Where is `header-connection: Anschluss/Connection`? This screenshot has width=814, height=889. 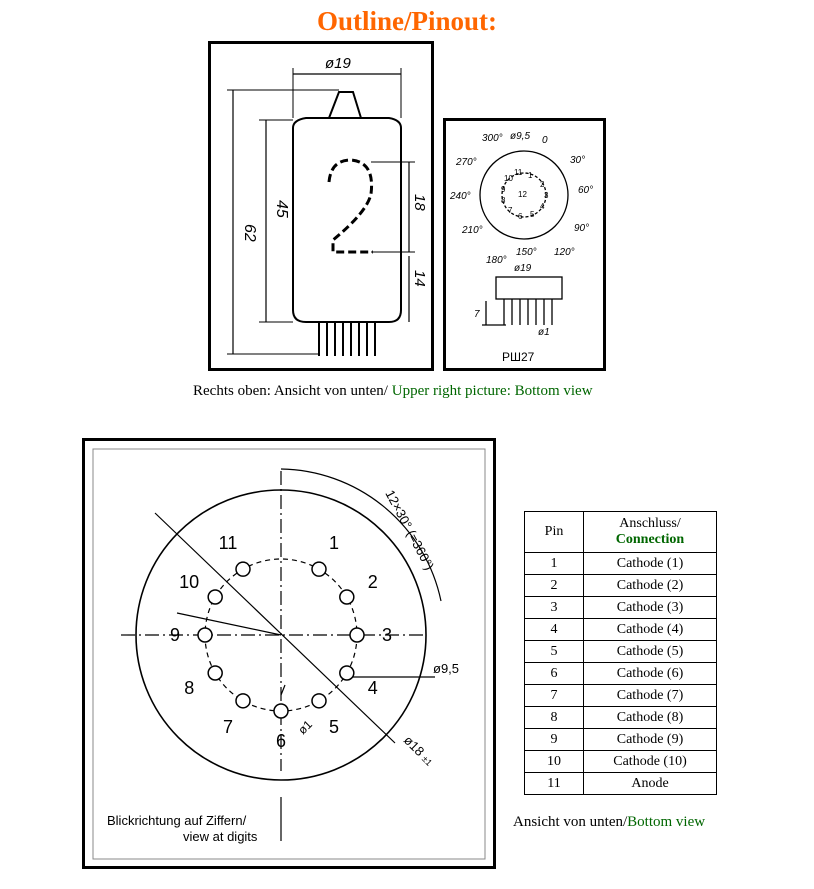
header-connection: Anschluss/Connection is located at coordinates (650, 532).